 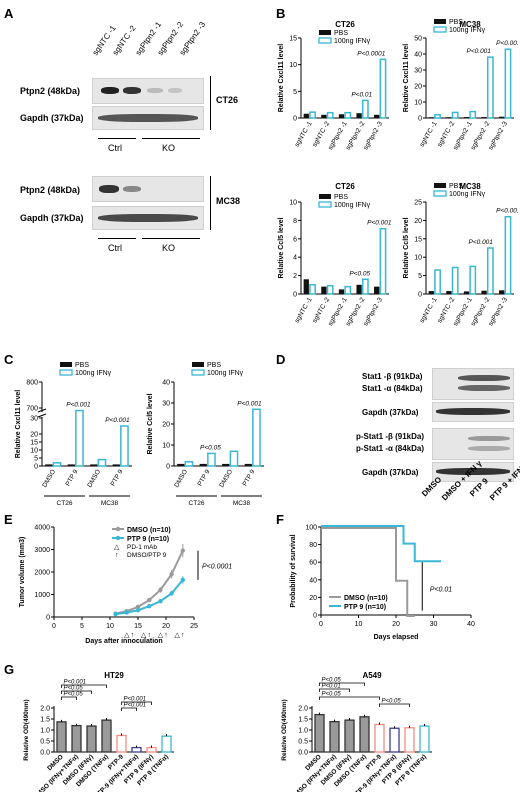 I want to click on x-axis-label: Days after innoculation, so click(x=123, y=641).